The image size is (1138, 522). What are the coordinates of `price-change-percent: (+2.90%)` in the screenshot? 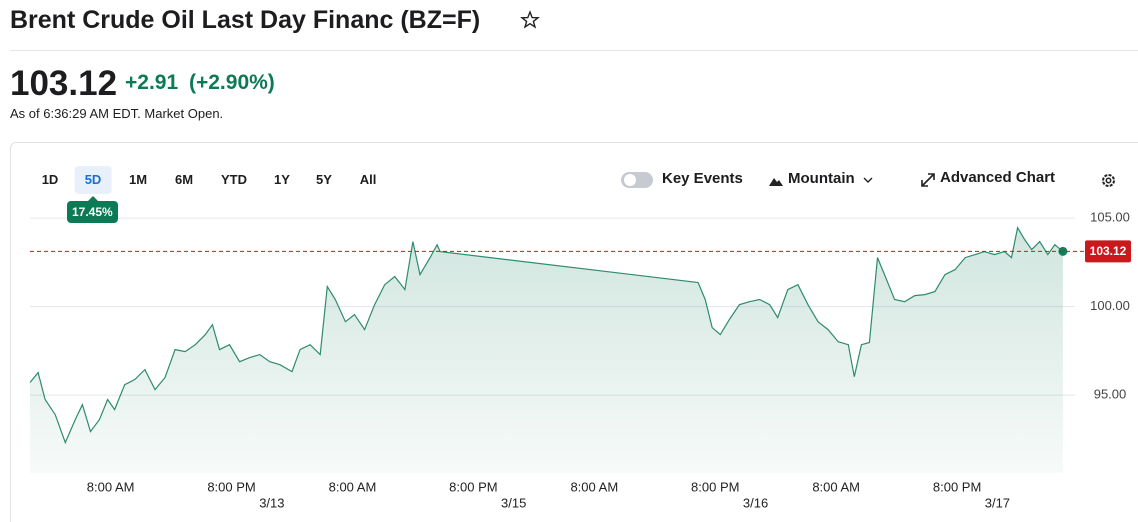 It's located at (232, 82).